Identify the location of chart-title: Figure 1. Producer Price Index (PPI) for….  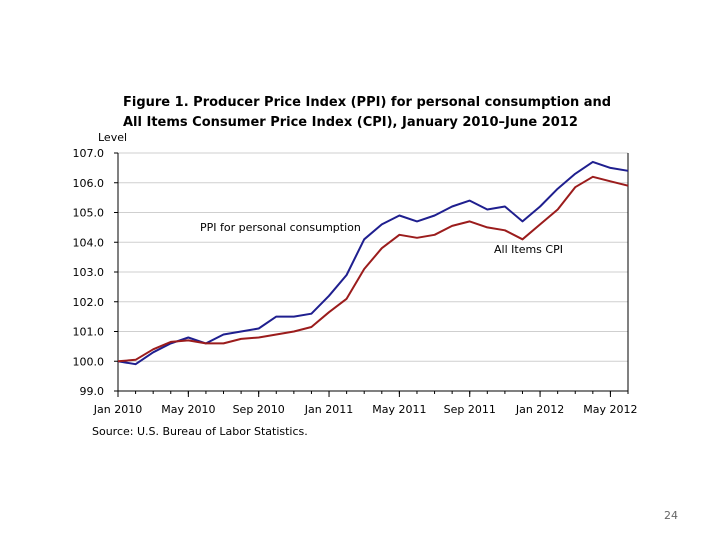
(367, 113).